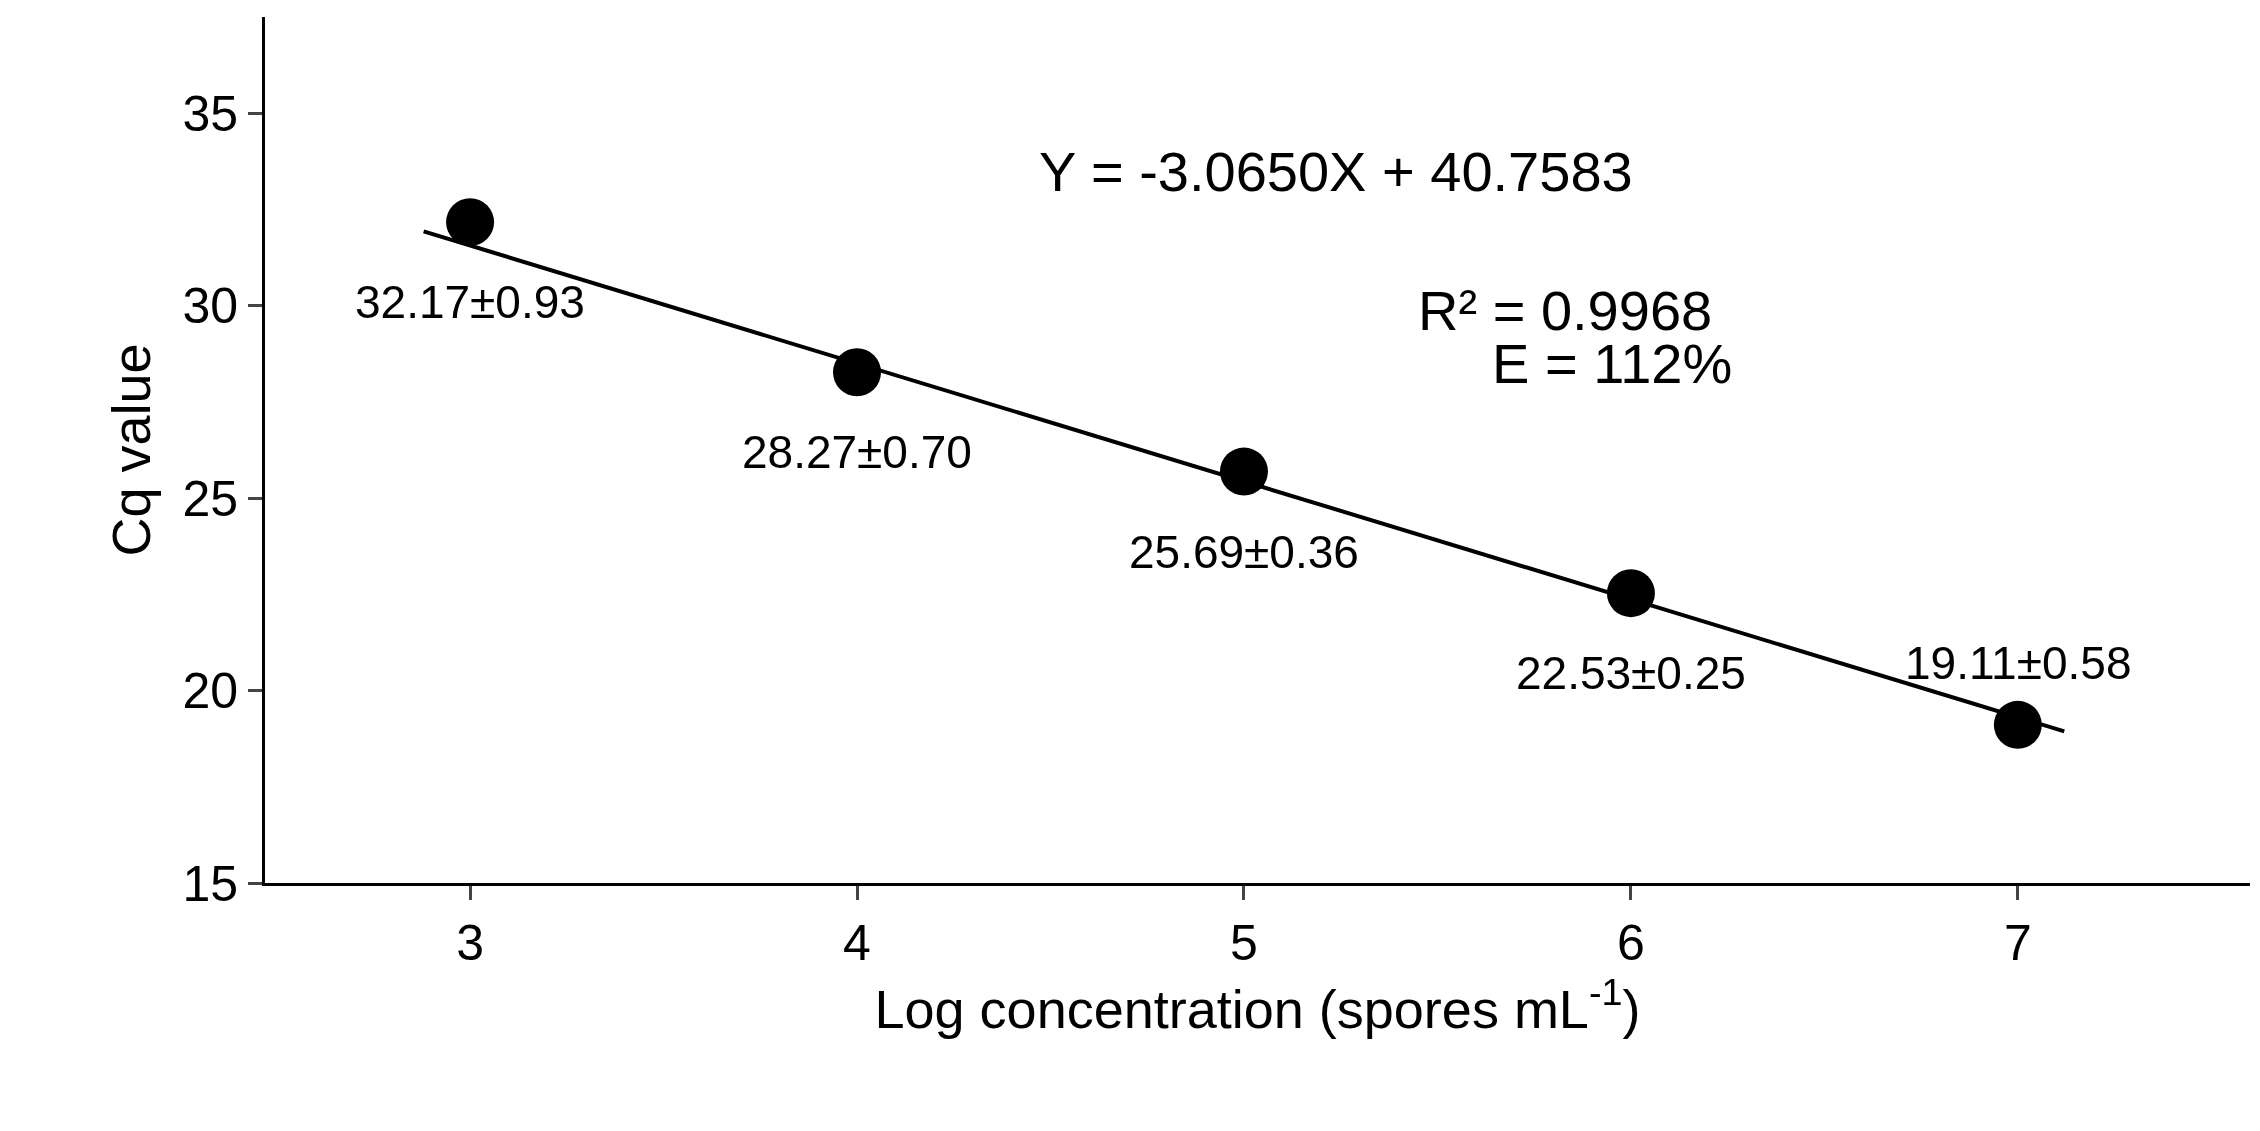  What do you see at coordinates (2018, 663) in the screenshot?
I see `data-label: 19.11±0.58` at bounding box center [2018, 663].